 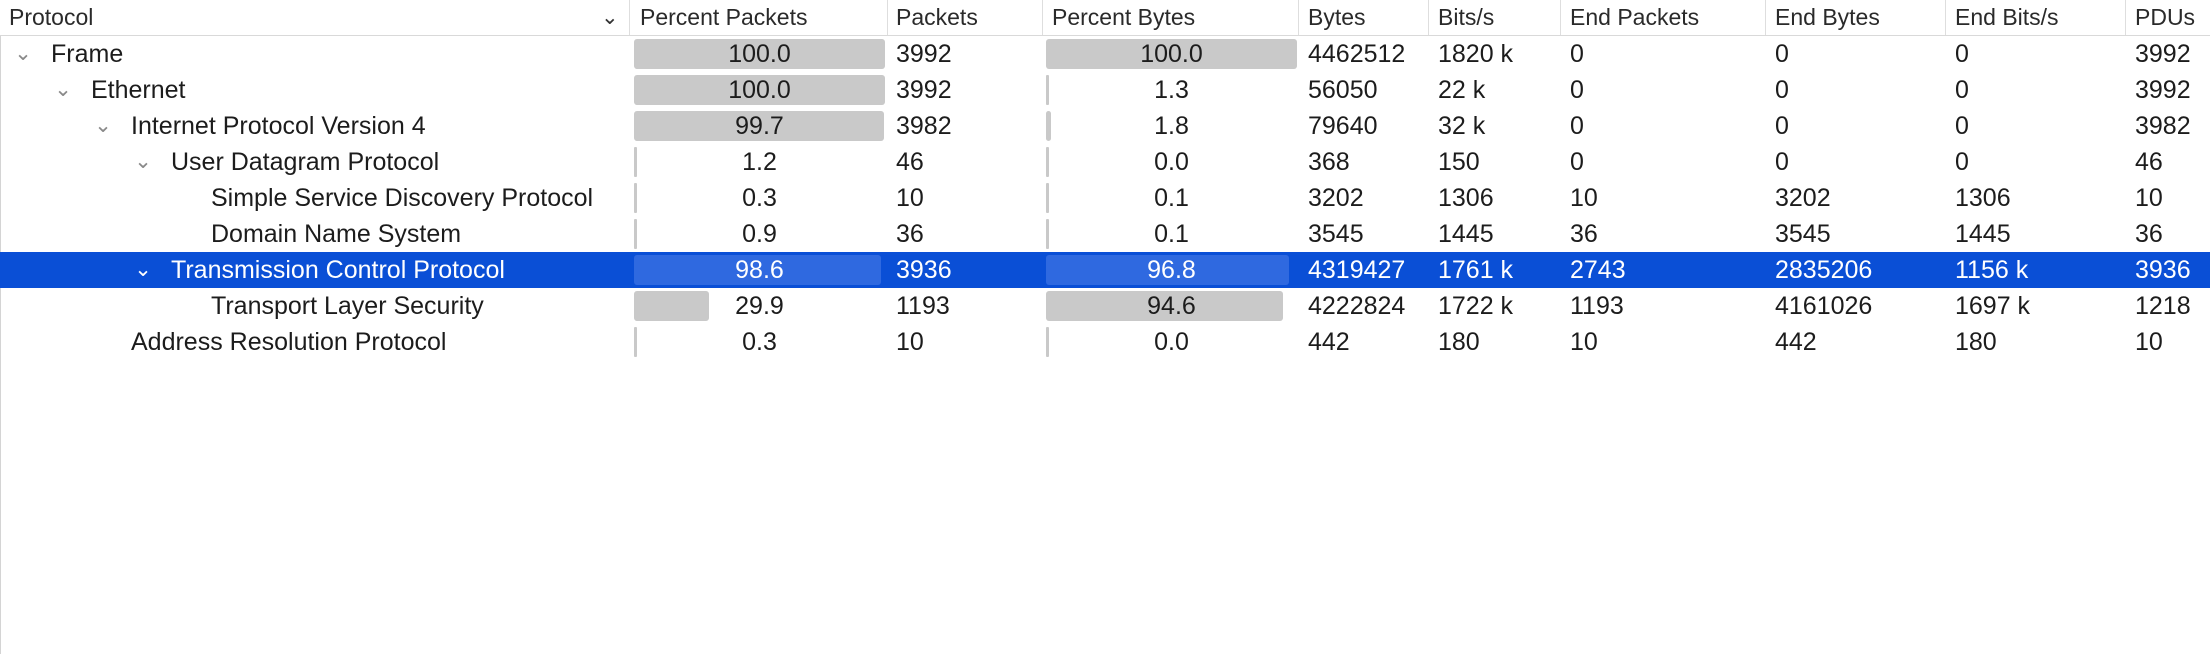 I want to click on percent-packets-value: 0.3, so click(x=759, y=342).